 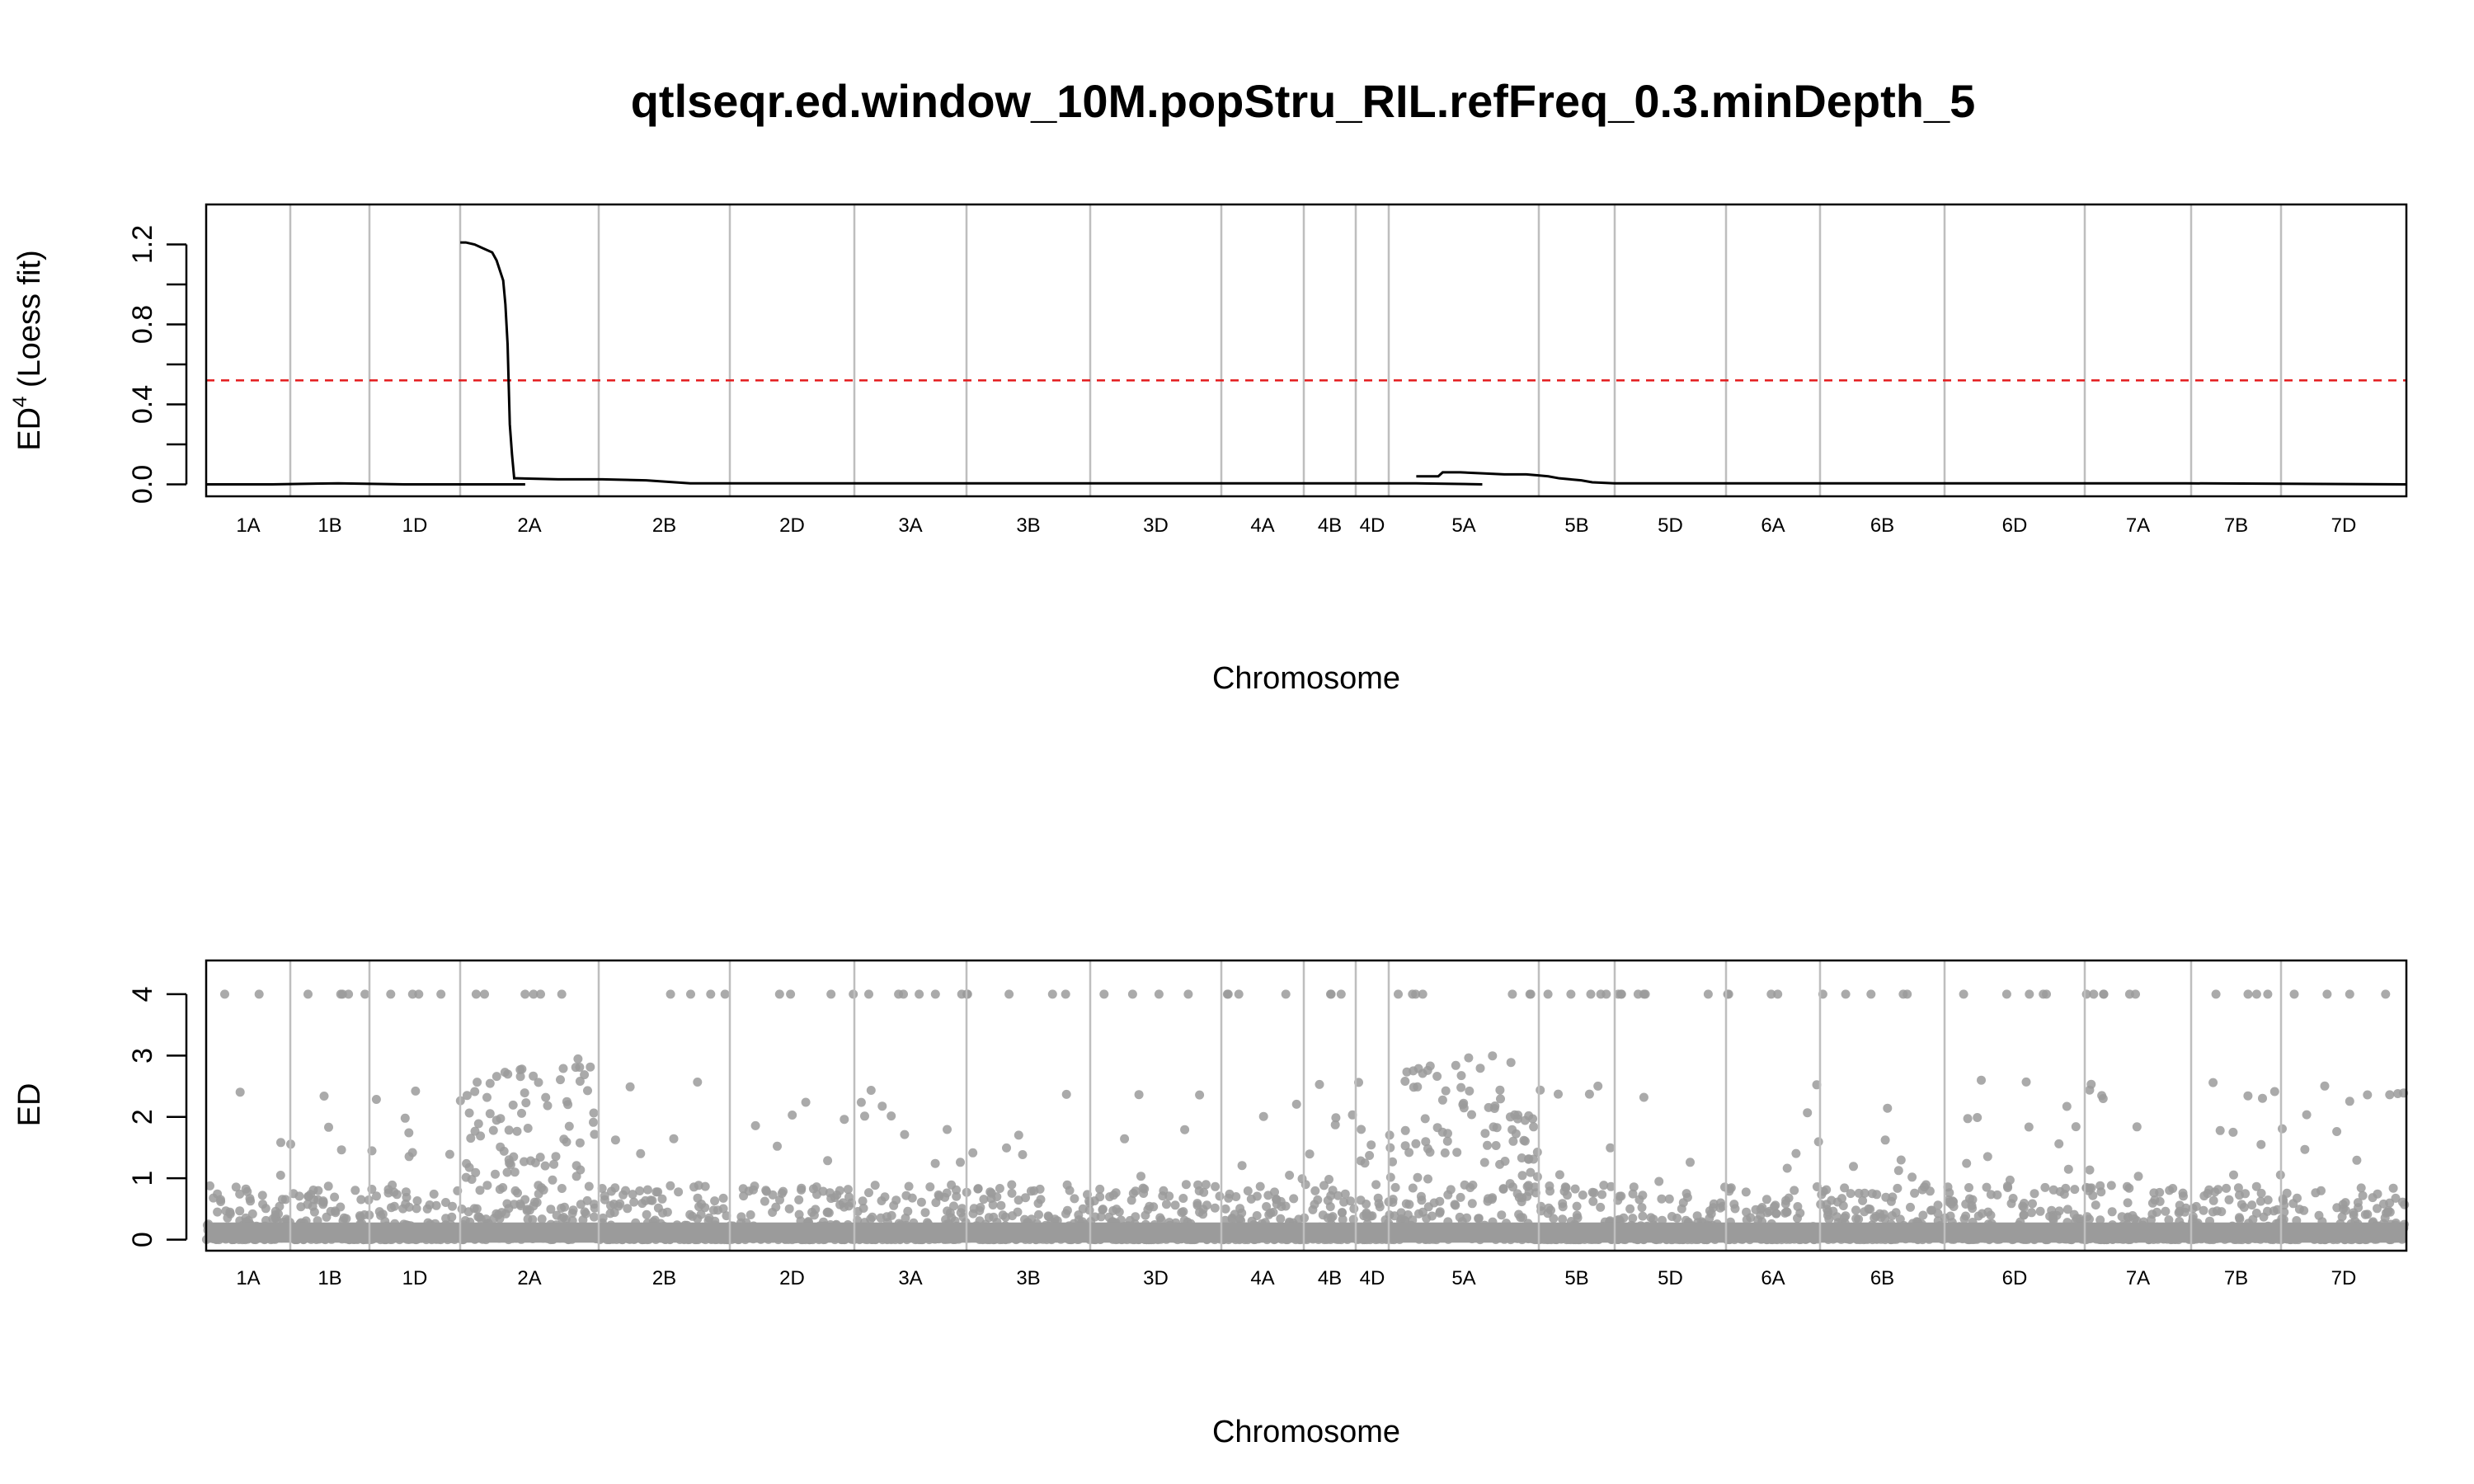 What do you see at coordinates (2344, 525) in the screenshot?
I see `chromosome-label: 7D` at bounding box center [2344, 525].